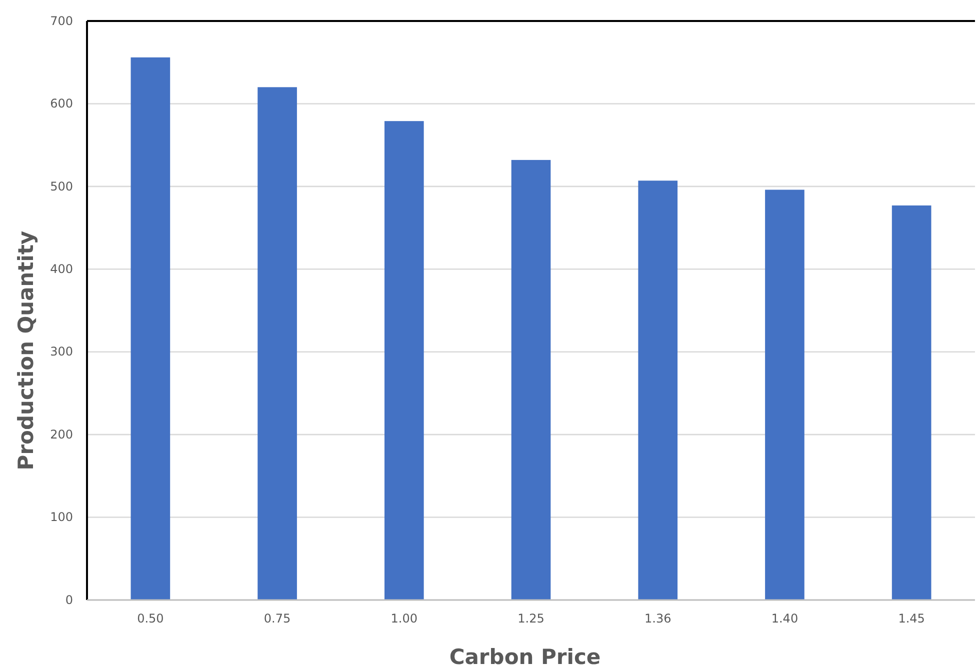  Describe the element at coordinates (26, 350) in the screenshot. I see `y-axis-title: Production Quantity` at that location.